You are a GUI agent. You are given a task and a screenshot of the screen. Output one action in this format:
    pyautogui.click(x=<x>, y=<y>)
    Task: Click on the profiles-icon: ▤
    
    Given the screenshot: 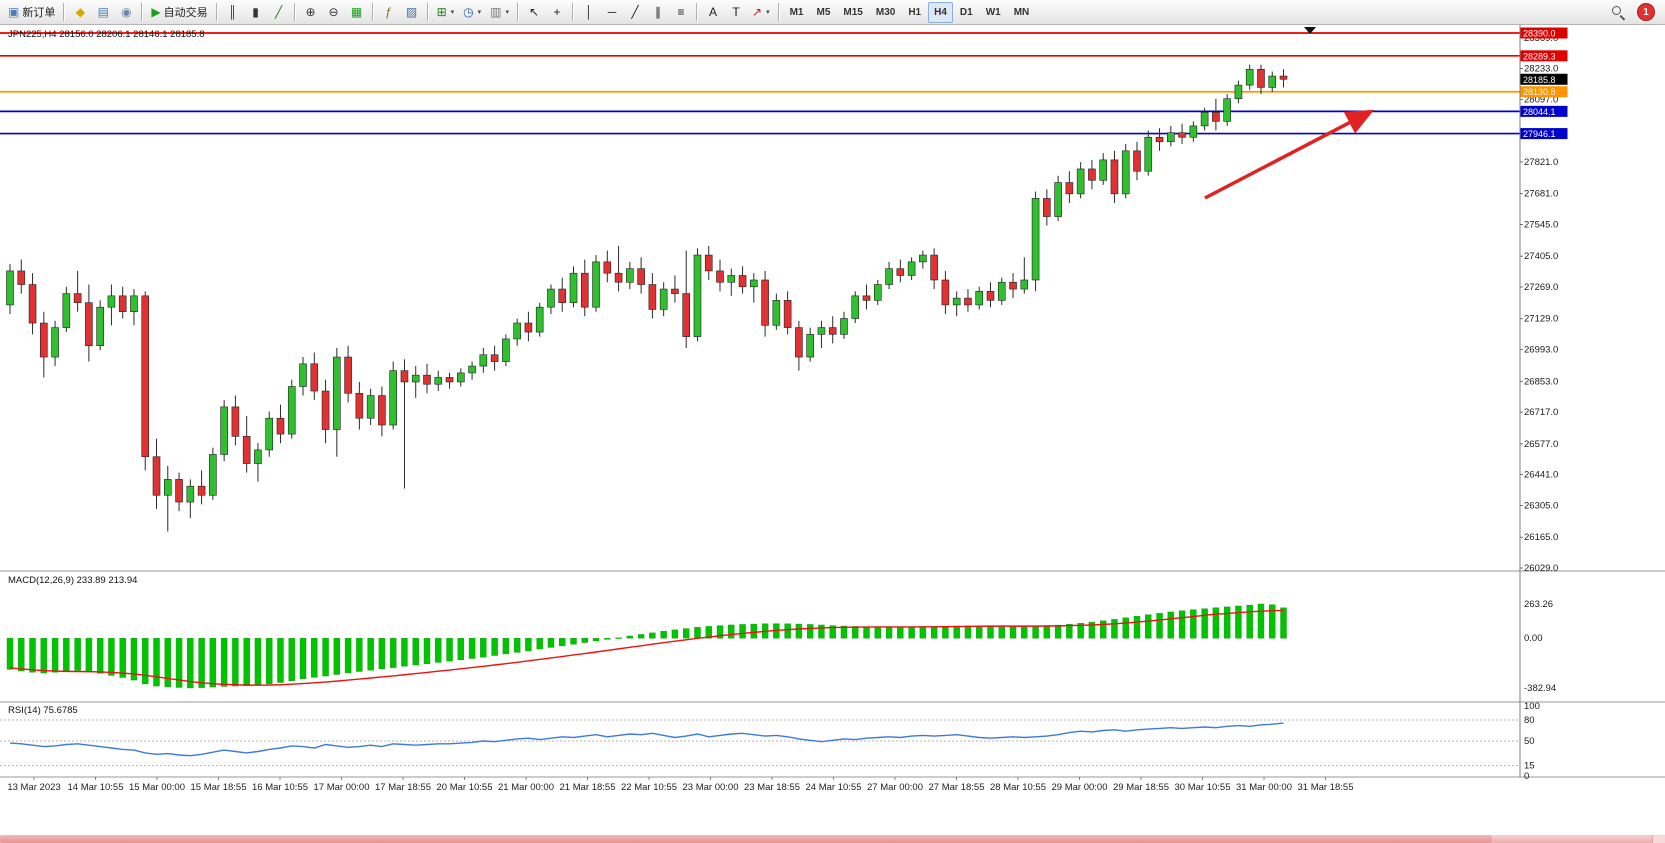 What is the action you would take?
    pyautogui.click(x=103, y=12)
    